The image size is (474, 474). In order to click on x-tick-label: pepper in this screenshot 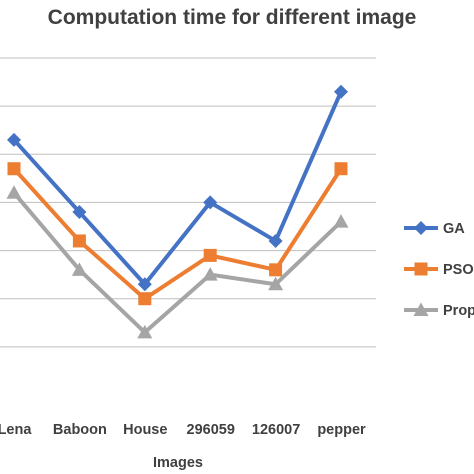, I will do `click(341, 430)`.